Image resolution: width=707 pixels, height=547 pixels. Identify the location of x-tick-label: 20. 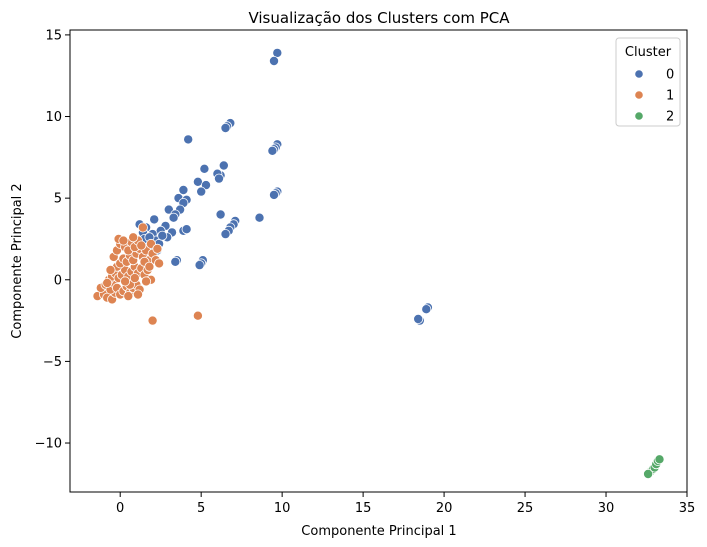
(444, 508).